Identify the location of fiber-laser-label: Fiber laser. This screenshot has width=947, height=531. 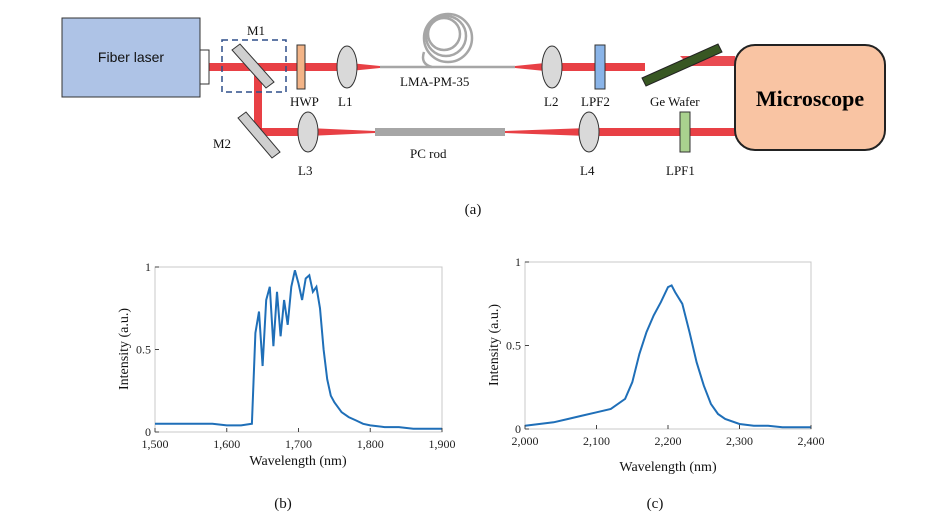
(131, 57).